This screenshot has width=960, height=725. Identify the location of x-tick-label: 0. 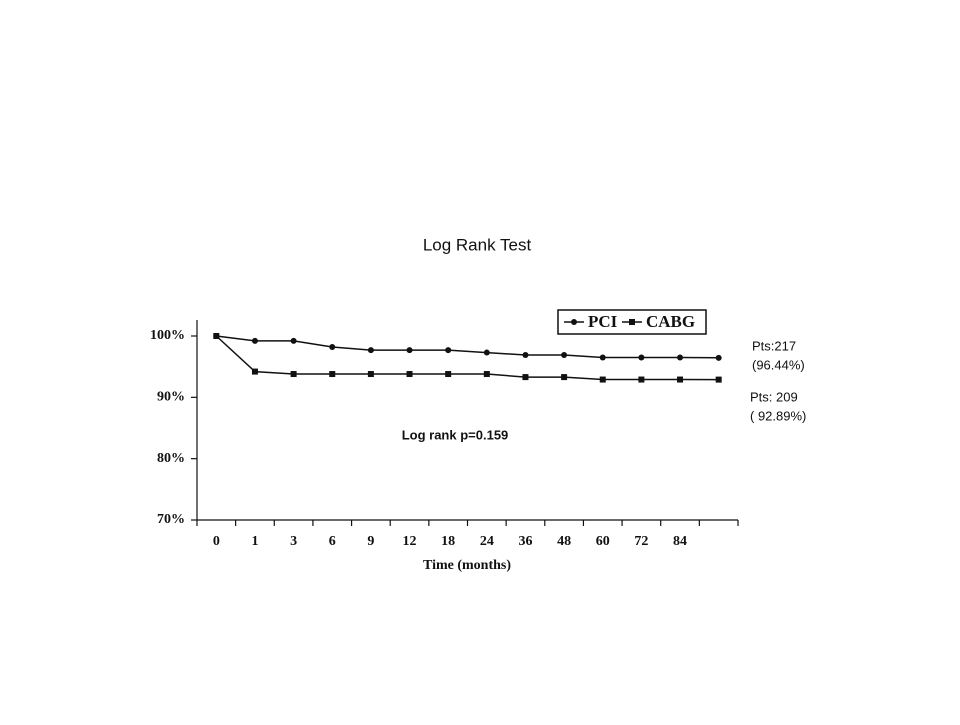
(216, 541).